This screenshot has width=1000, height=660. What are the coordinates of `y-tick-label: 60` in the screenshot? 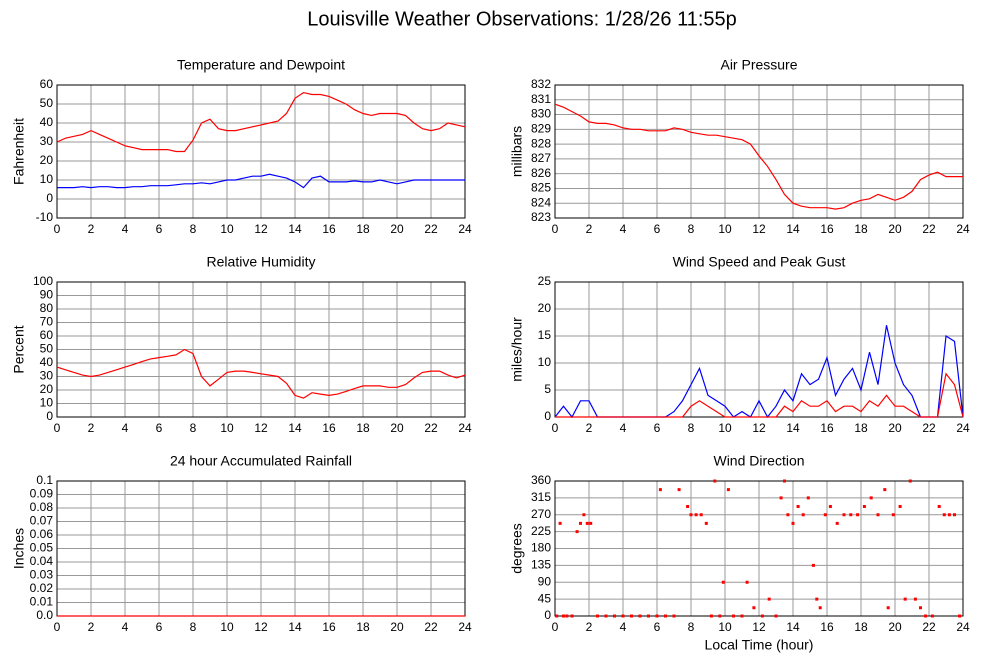 It's located at (47, 84).